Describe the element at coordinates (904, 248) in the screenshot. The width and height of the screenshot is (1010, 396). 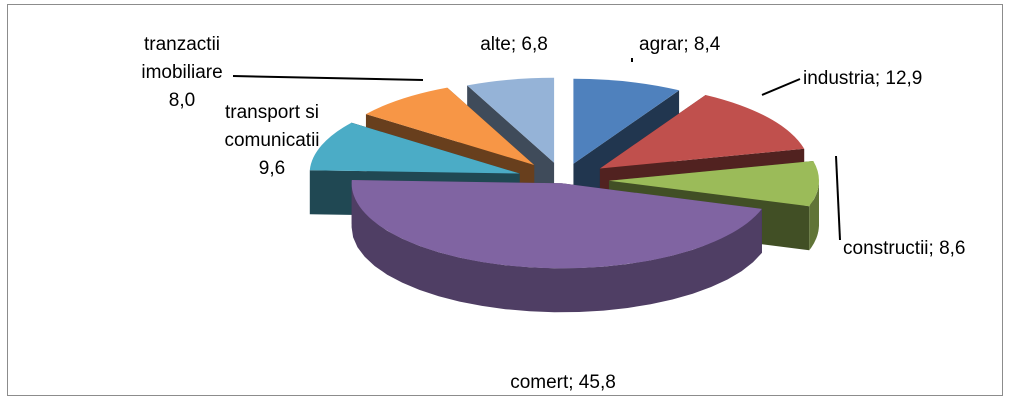
I see `data-label-2: constructii; 8,6` at that location.